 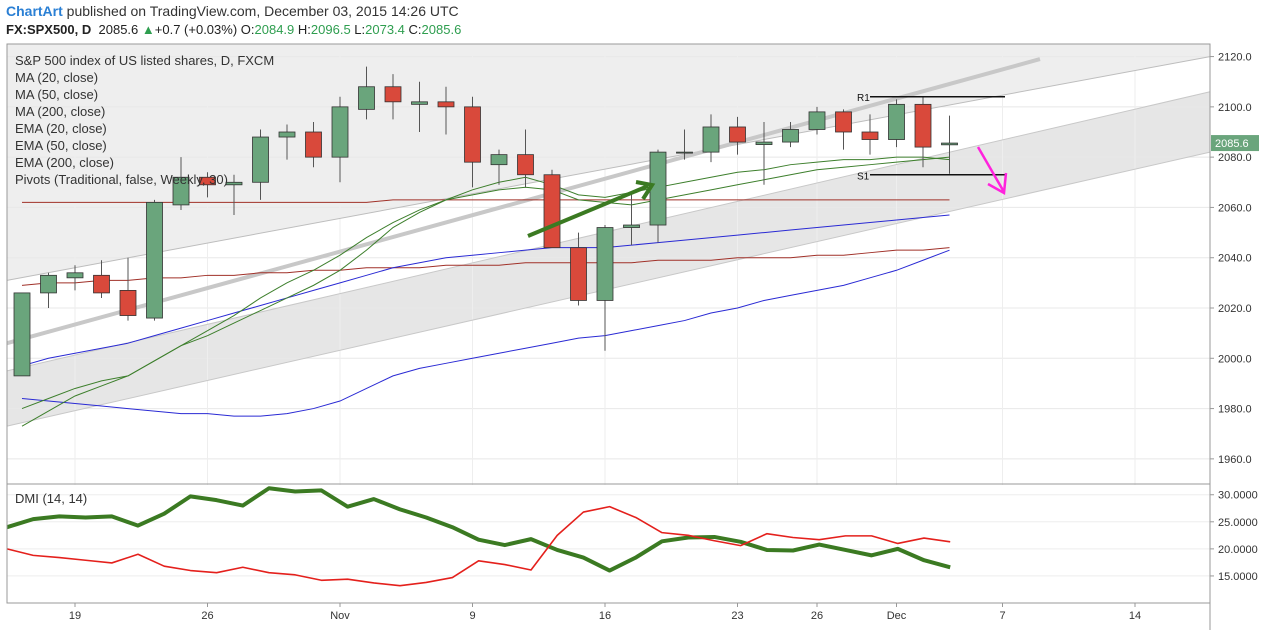 What do you see at coordinates (61, 128) in the screenshot?
I see `legend-ema20: EMA (20, close)` at bounding box center [61, 128].